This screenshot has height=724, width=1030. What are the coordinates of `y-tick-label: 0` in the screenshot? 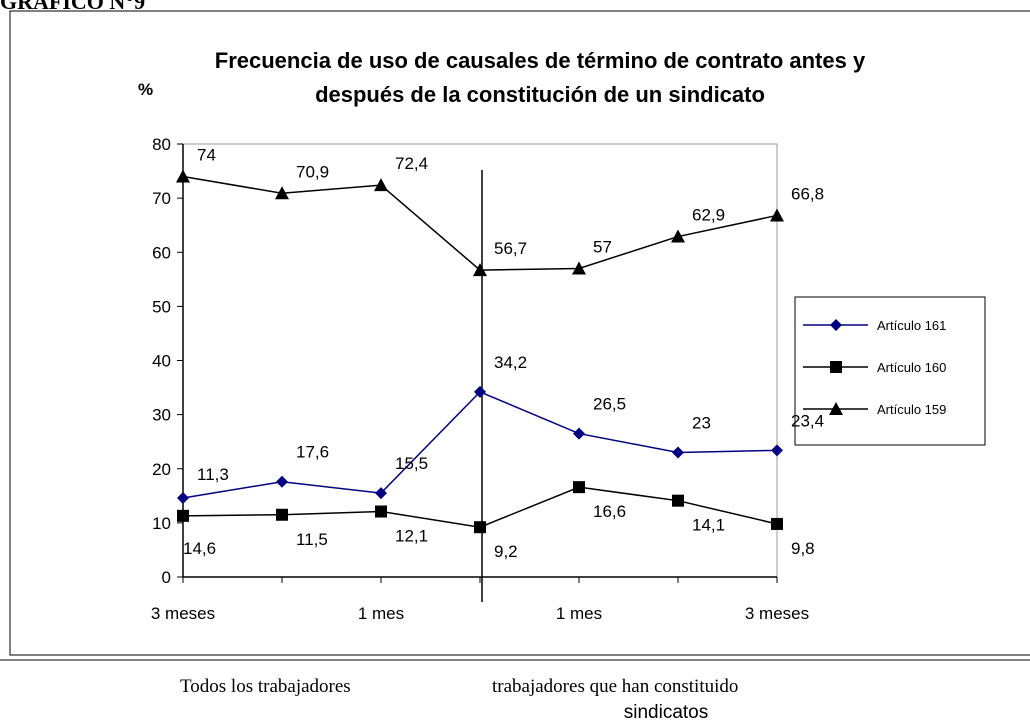 It's located at (166, 577).